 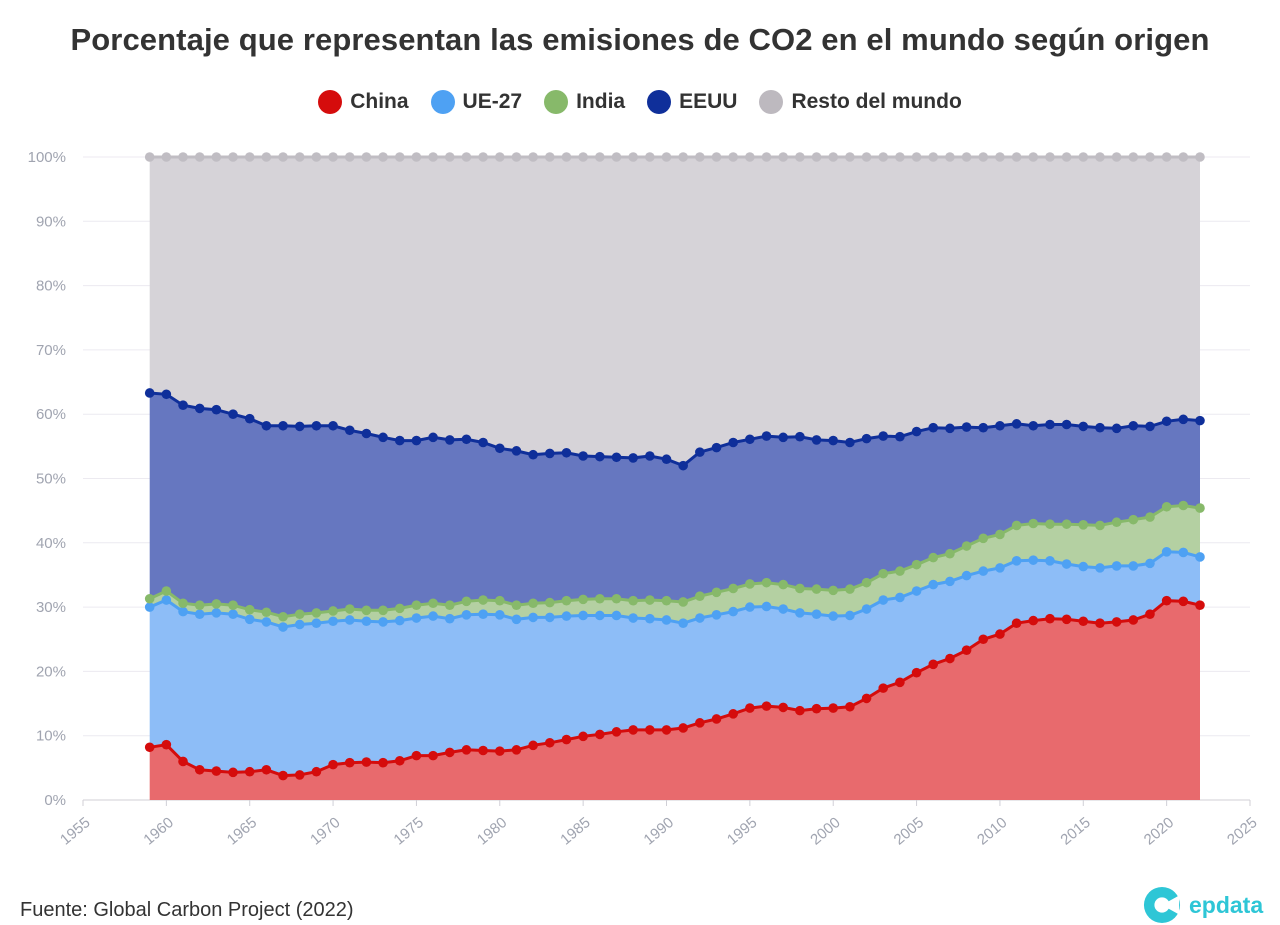 What do you see at coordinates (825, 831) in the screenshot?
I see `x-tick-label: 2000` at bounding box center [825, 831].